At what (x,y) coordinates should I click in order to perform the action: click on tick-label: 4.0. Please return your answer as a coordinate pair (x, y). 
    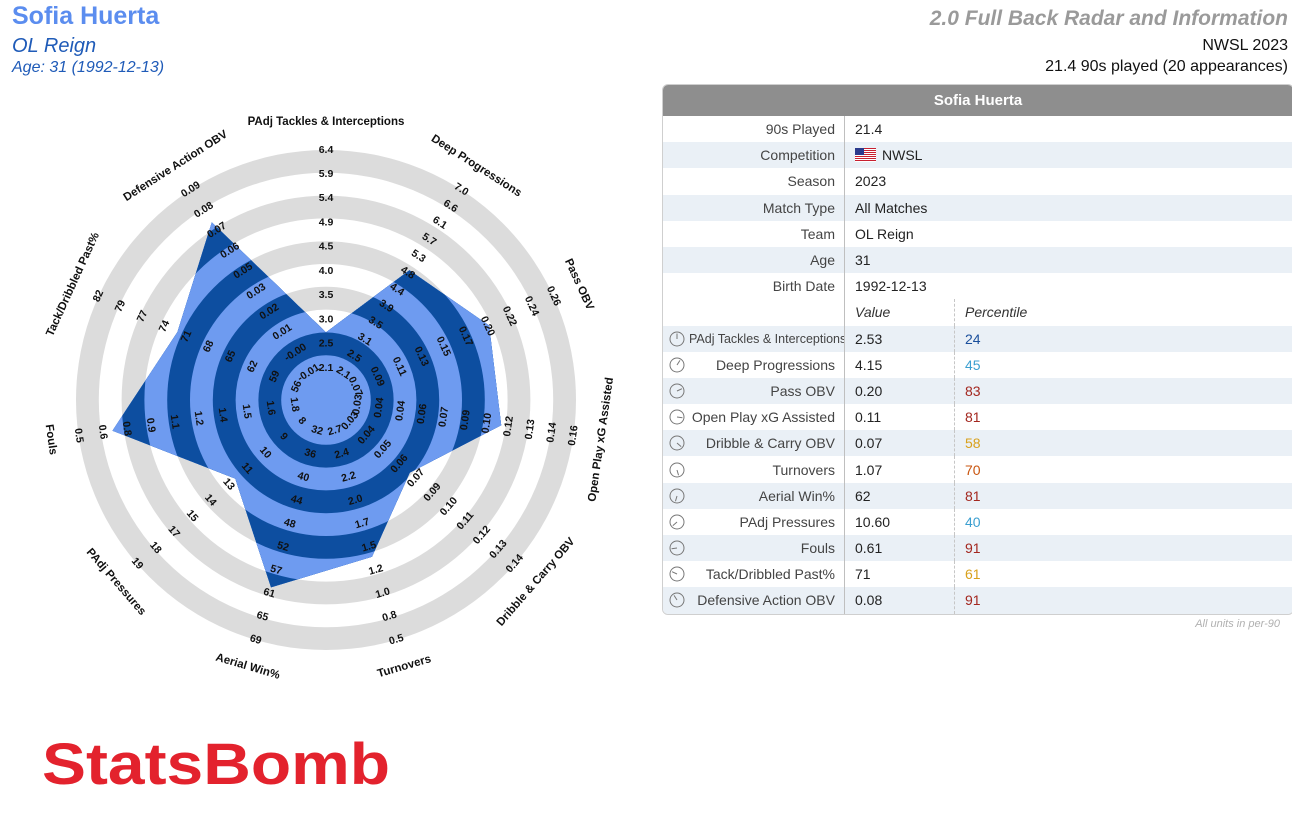
    Looking at the image, I should click on (326, 271).